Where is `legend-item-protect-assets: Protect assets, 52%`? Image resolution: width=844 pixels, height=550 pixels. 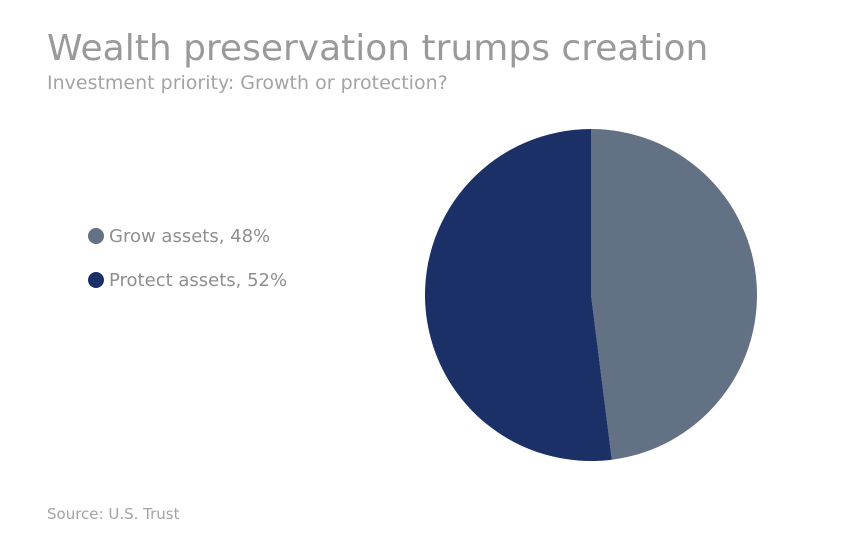 legend-item-protect-assets: Protect assets, 52% is located at coordinates (187, 280).